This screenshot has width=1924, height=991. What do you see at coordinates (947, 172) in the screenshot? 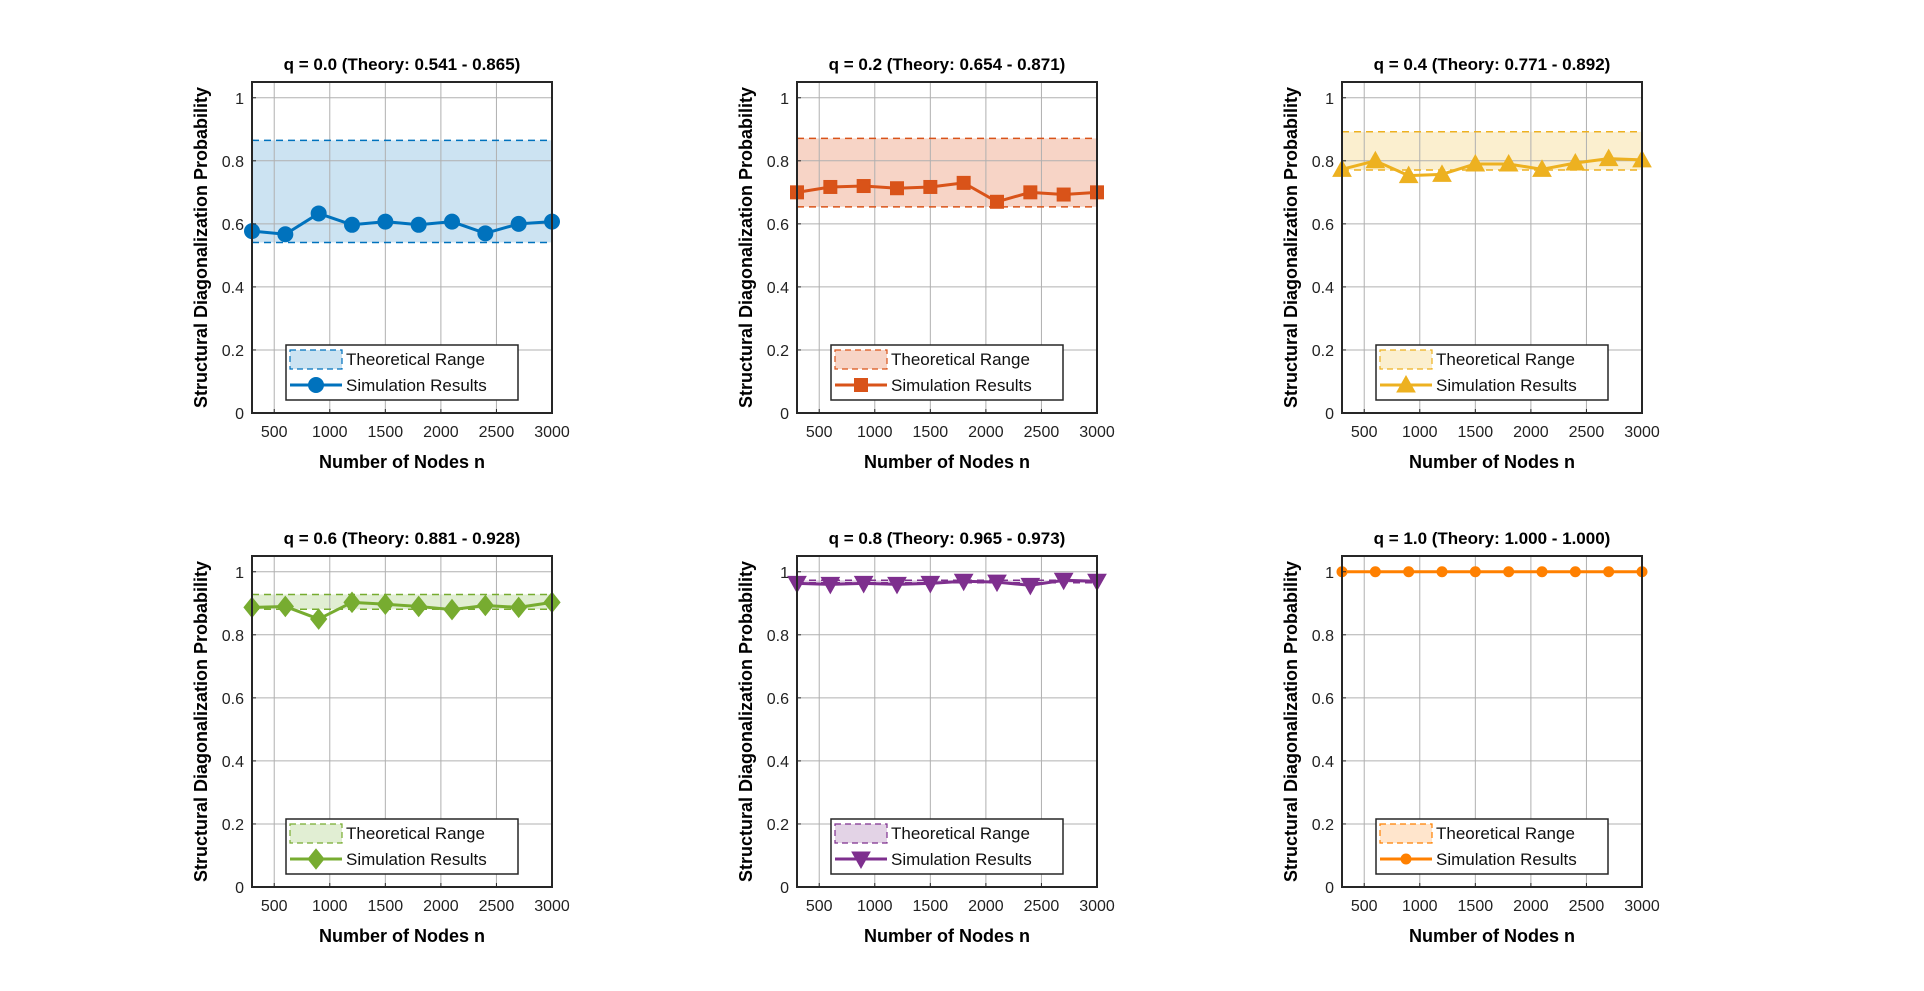
I see `theoretical-range-band` at bounding box center [947, 172].